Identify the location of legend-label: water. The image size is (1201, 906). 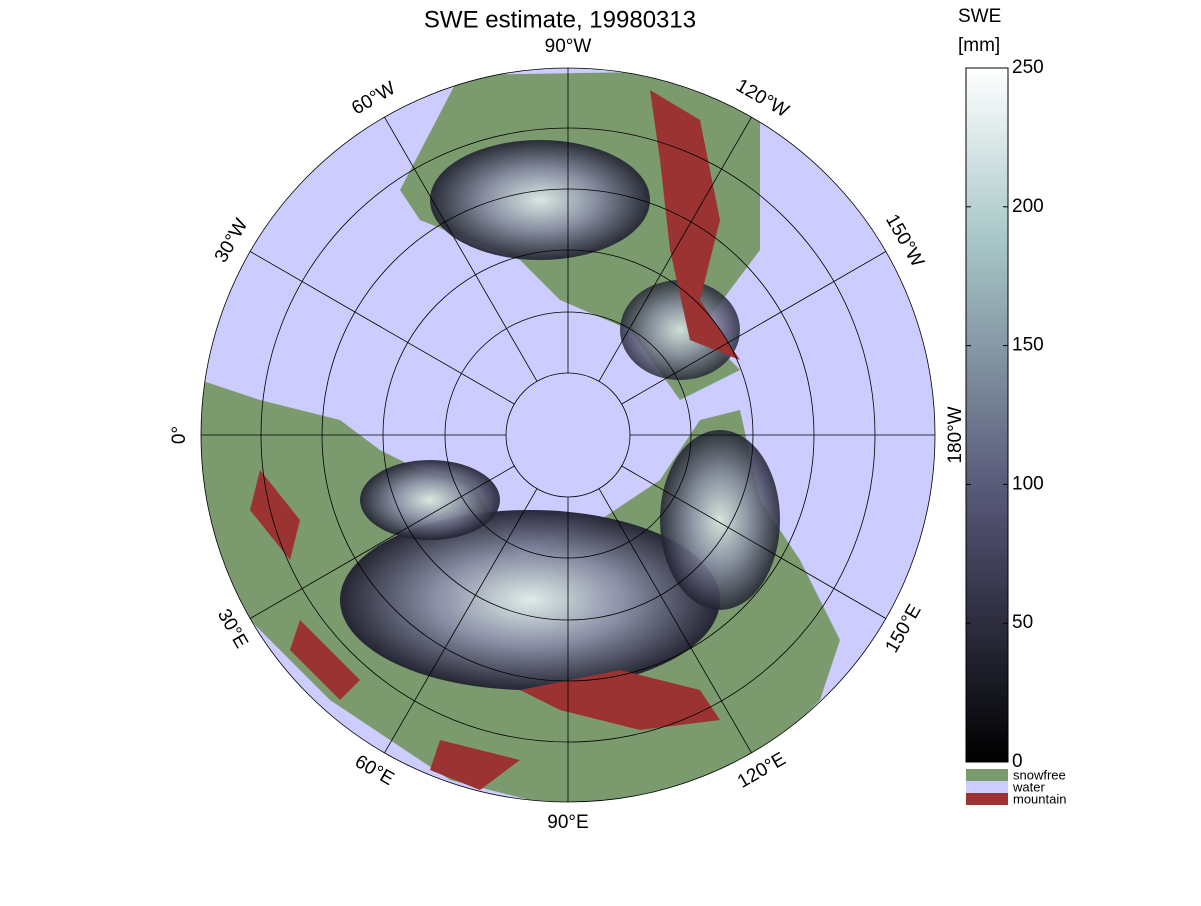
(1028, 786).